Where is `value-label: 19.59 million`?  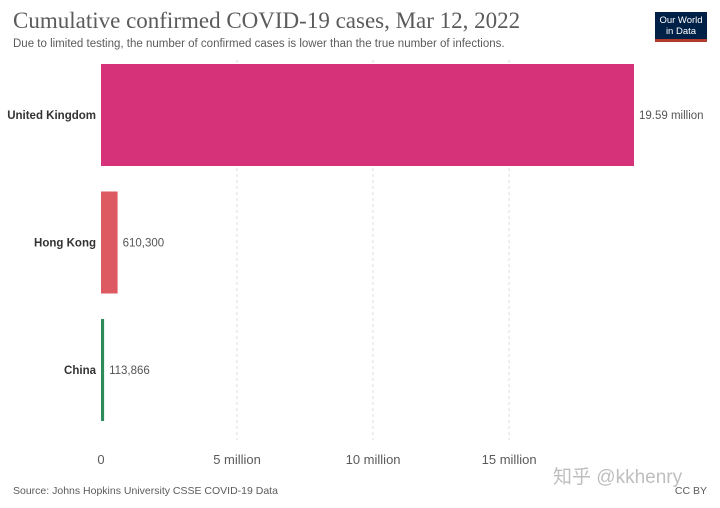 value-label: 19.59 million is located at coordinates (671, 116).